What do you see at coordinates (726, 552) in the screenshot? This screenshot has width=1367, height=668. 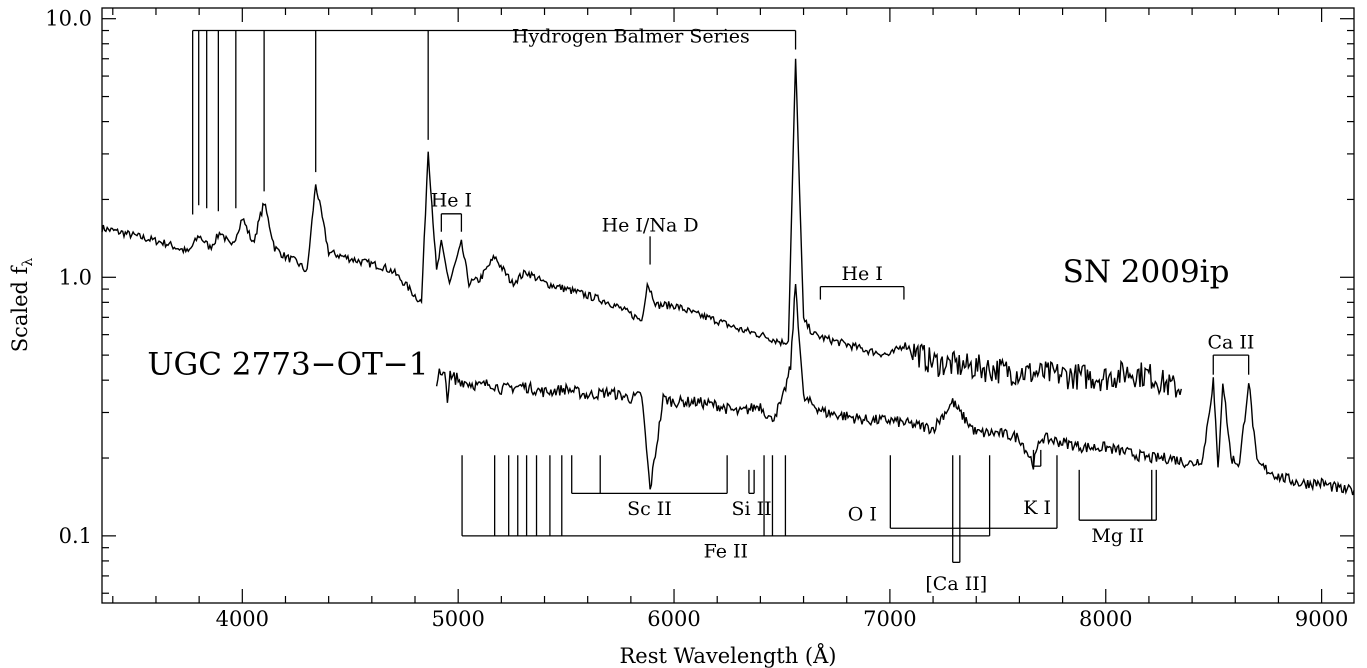 I see `bracket-label: Fe II` at bounding box center [726, 552].